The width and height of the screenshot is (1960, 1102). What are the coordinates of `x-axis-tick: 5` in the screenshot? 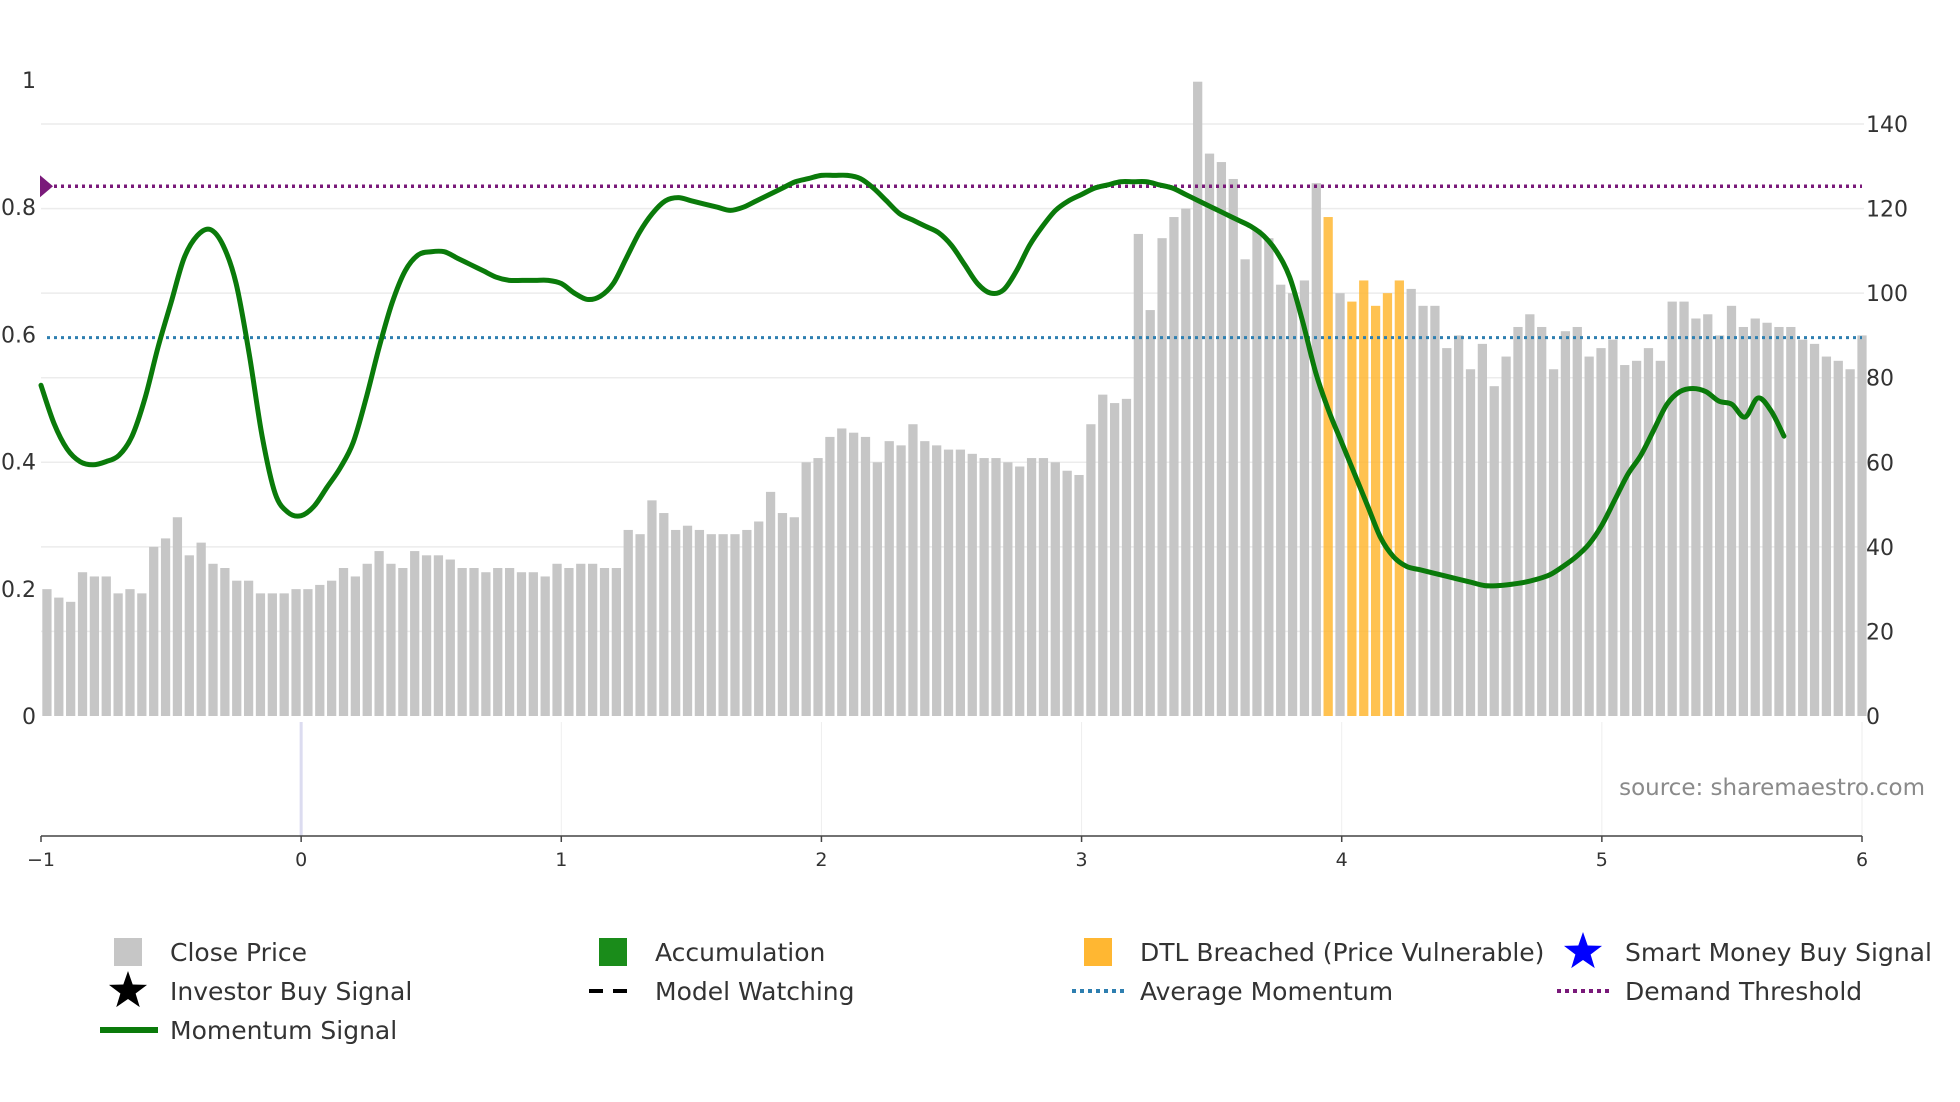 It's located at (1602, 860).